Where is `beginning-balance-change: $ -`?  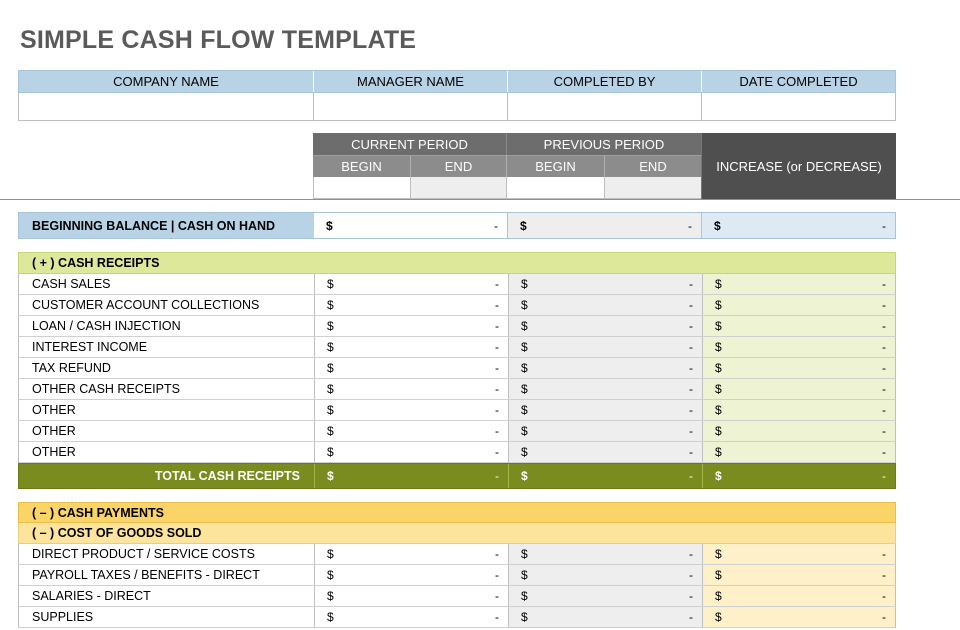 beginning-balance-change: $ - is located at coordinates (798, 225).